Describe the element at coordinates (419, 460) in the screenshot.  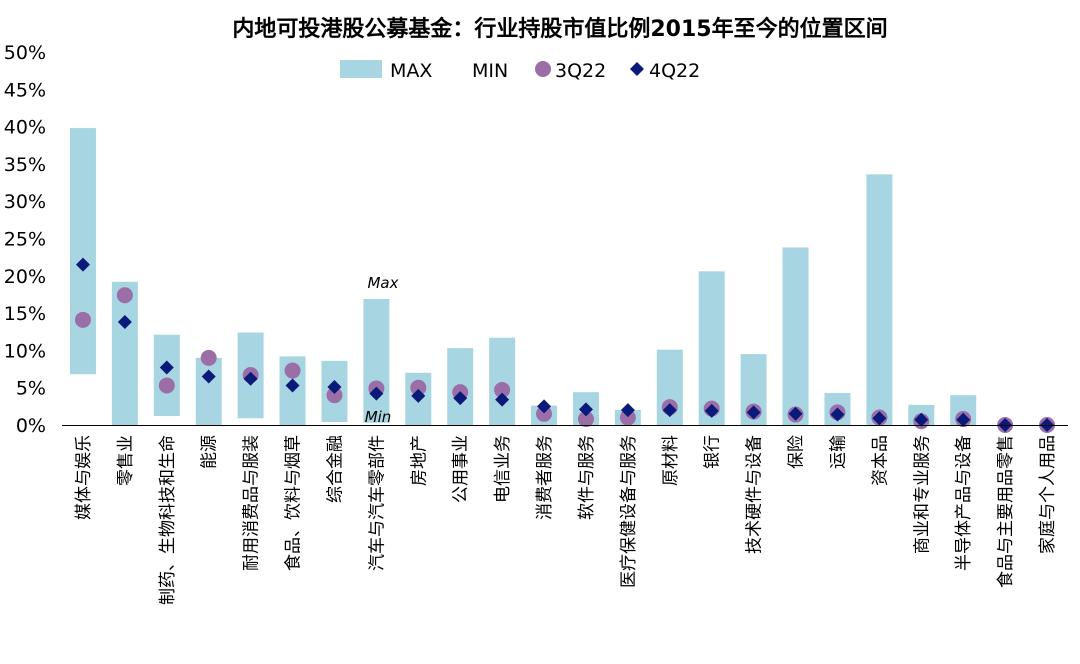
I see `category-label: 房地产` at that location.